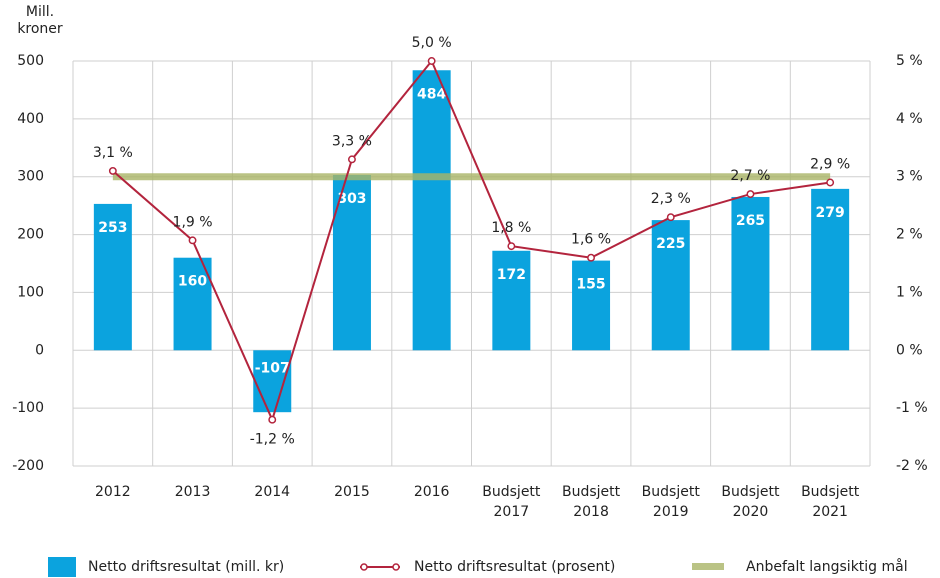 Image resolution: width=940 pixels, height=578 pixels. Describe the element at coordinates (750, 502) in the screenshot. I see `x-tick-label: Budsjett 2020` at that location.